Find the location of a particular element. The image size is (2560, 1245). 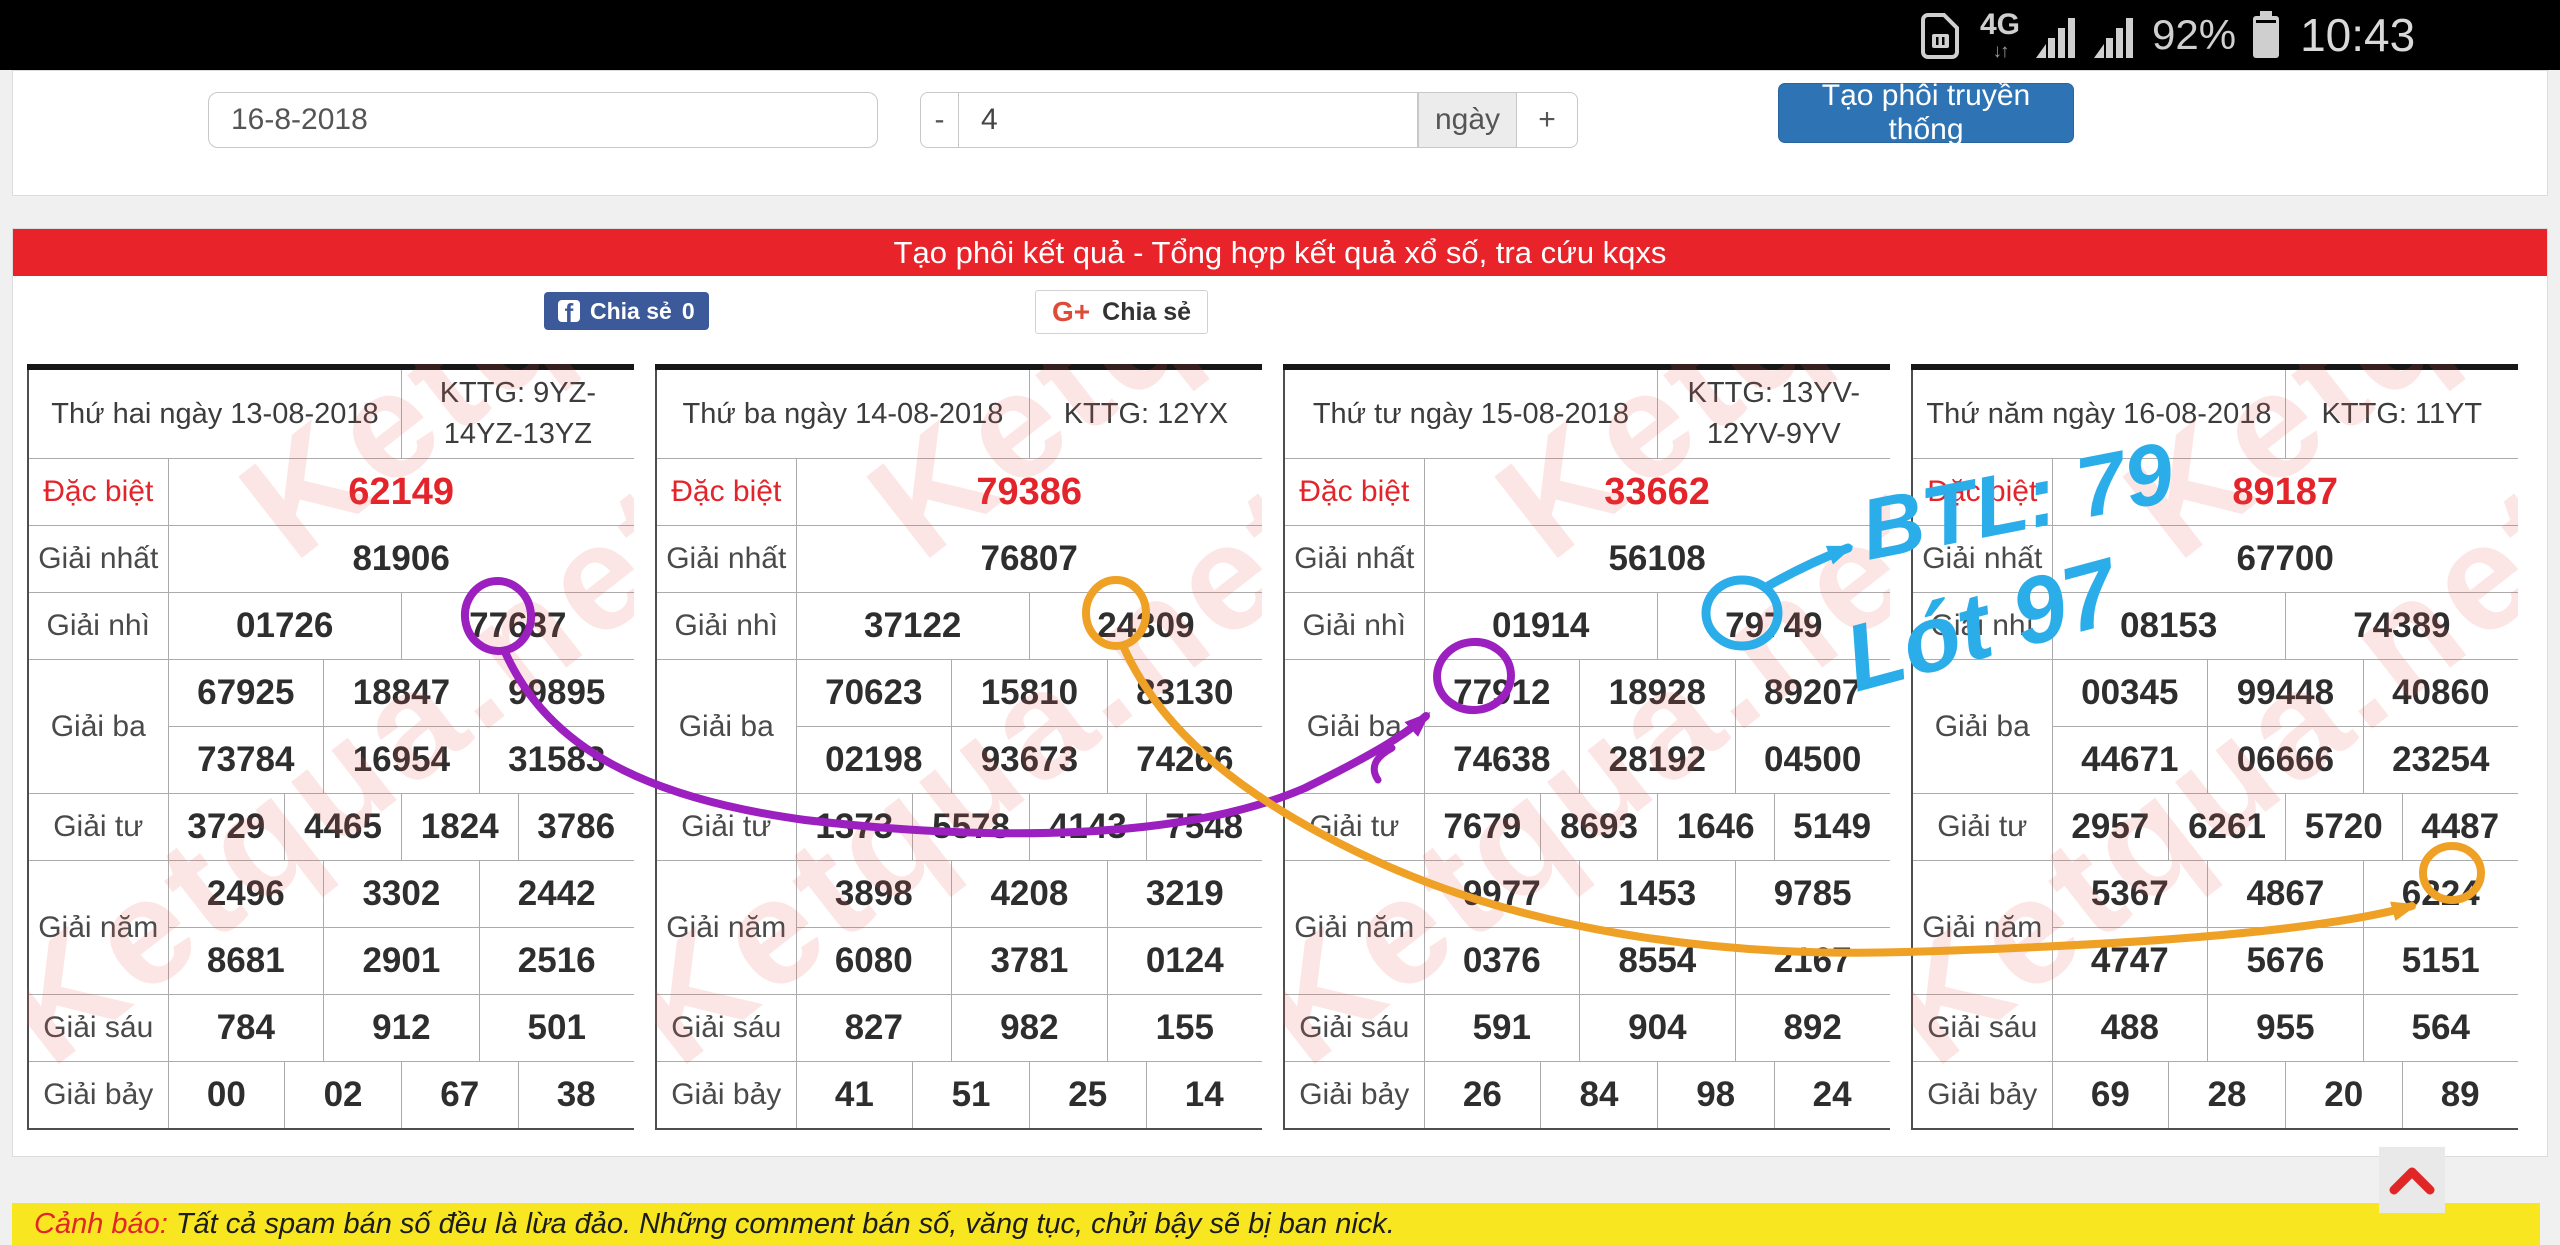

data-updown-arrows-icon: ↓↑ is located at coordinates (2001, 51).